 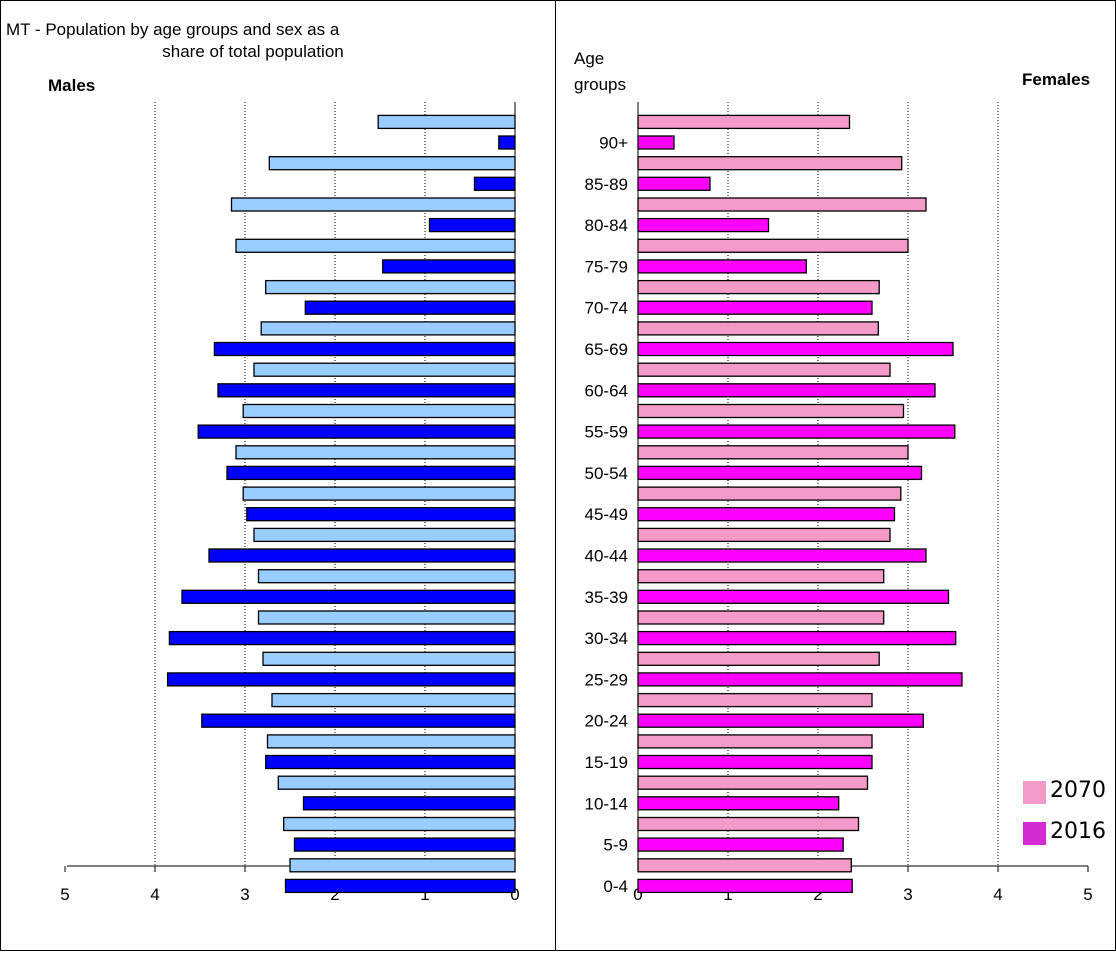 What do you see at coordinates (606, 184) in the screenshot?
I see `age-group-label: 85-89` at bounding box center [606, 184].